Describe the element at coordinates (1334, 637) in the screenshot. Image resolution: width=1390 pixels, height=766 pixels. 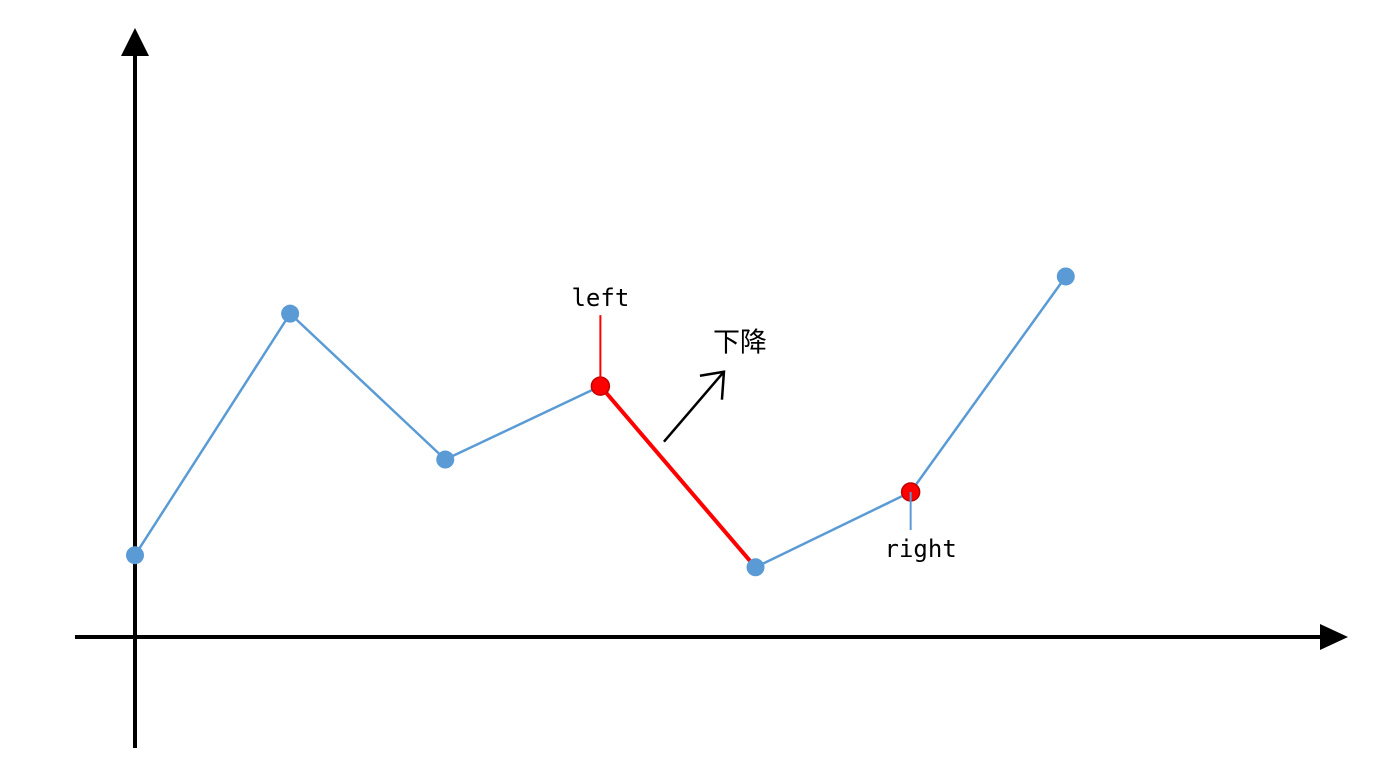
I see `x-axis-arrowhead` at that location.